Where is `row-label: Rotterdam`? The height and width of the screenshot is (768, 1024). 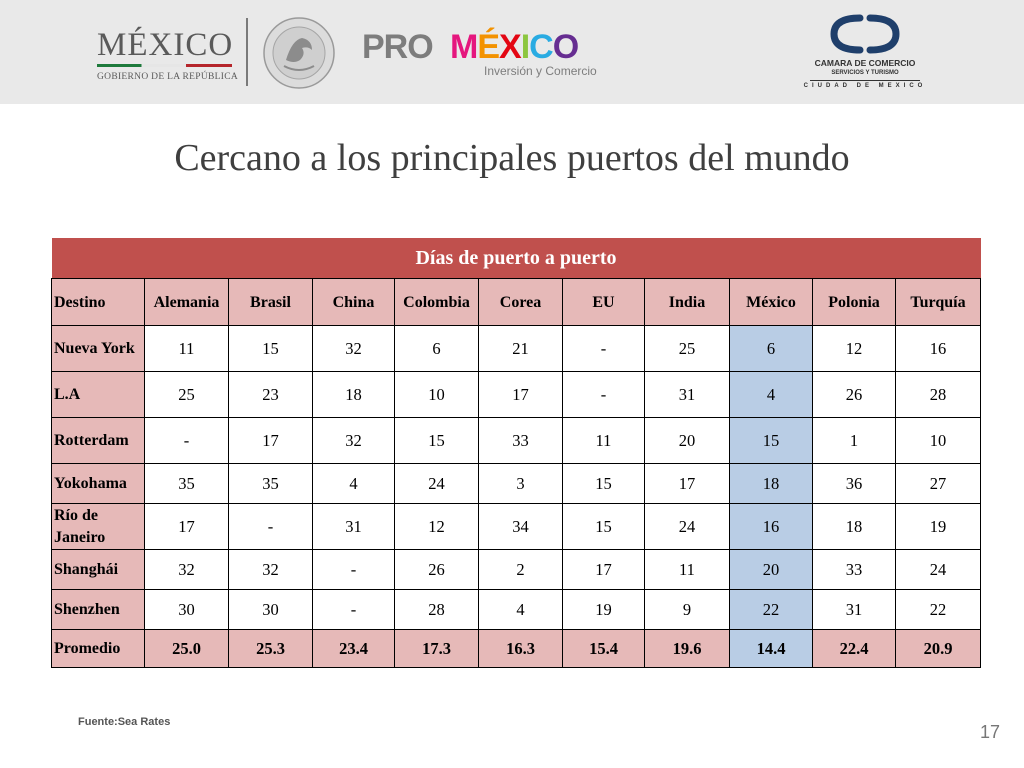
row-label: Rotterdam is located at coordinates (98, 440).